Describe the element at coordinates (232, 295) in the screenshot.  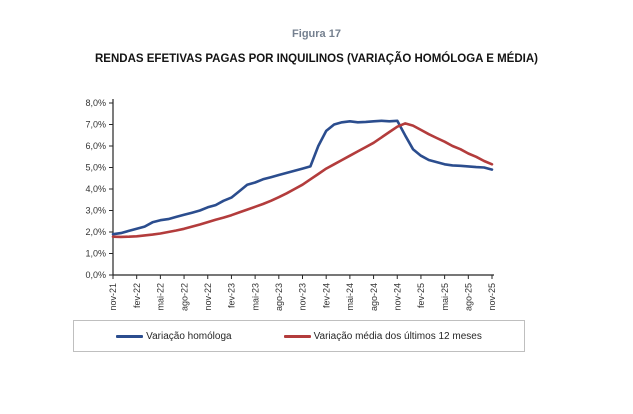
I see `x-tick-label: fev-23` at that location.